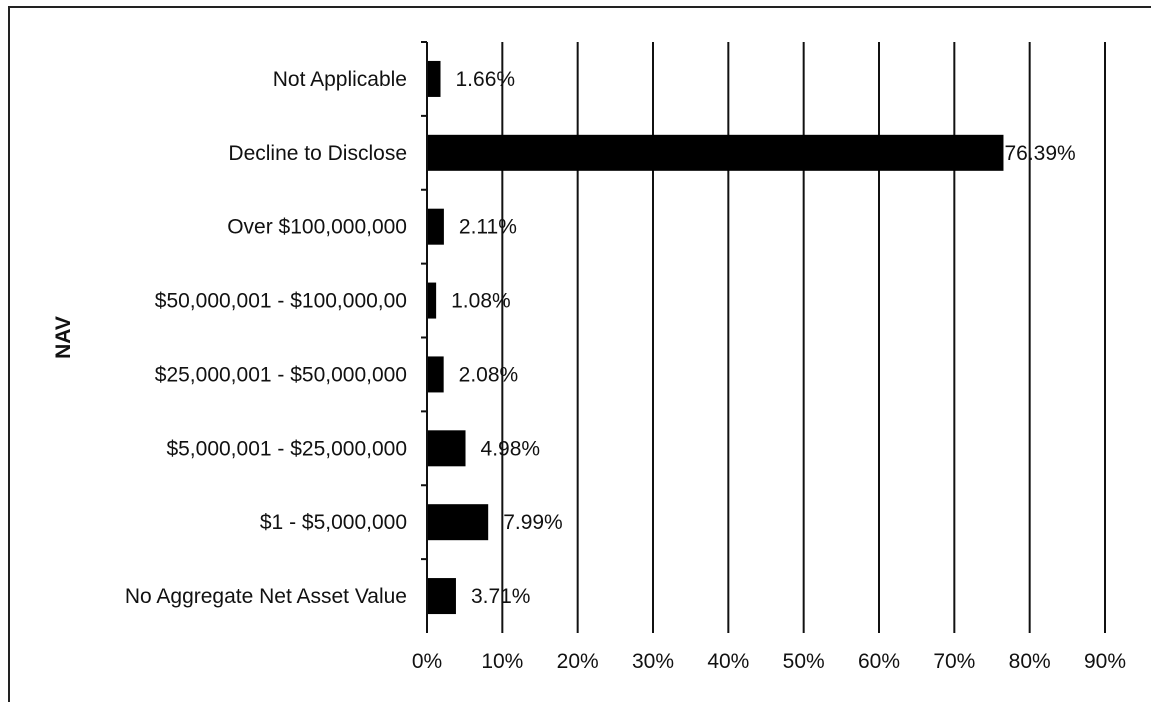  What do you see at coordinates (266, 596) in the screenshot?
I see `category-label: No Aggregate Net Asset Value` at bounding box center [266, 596].